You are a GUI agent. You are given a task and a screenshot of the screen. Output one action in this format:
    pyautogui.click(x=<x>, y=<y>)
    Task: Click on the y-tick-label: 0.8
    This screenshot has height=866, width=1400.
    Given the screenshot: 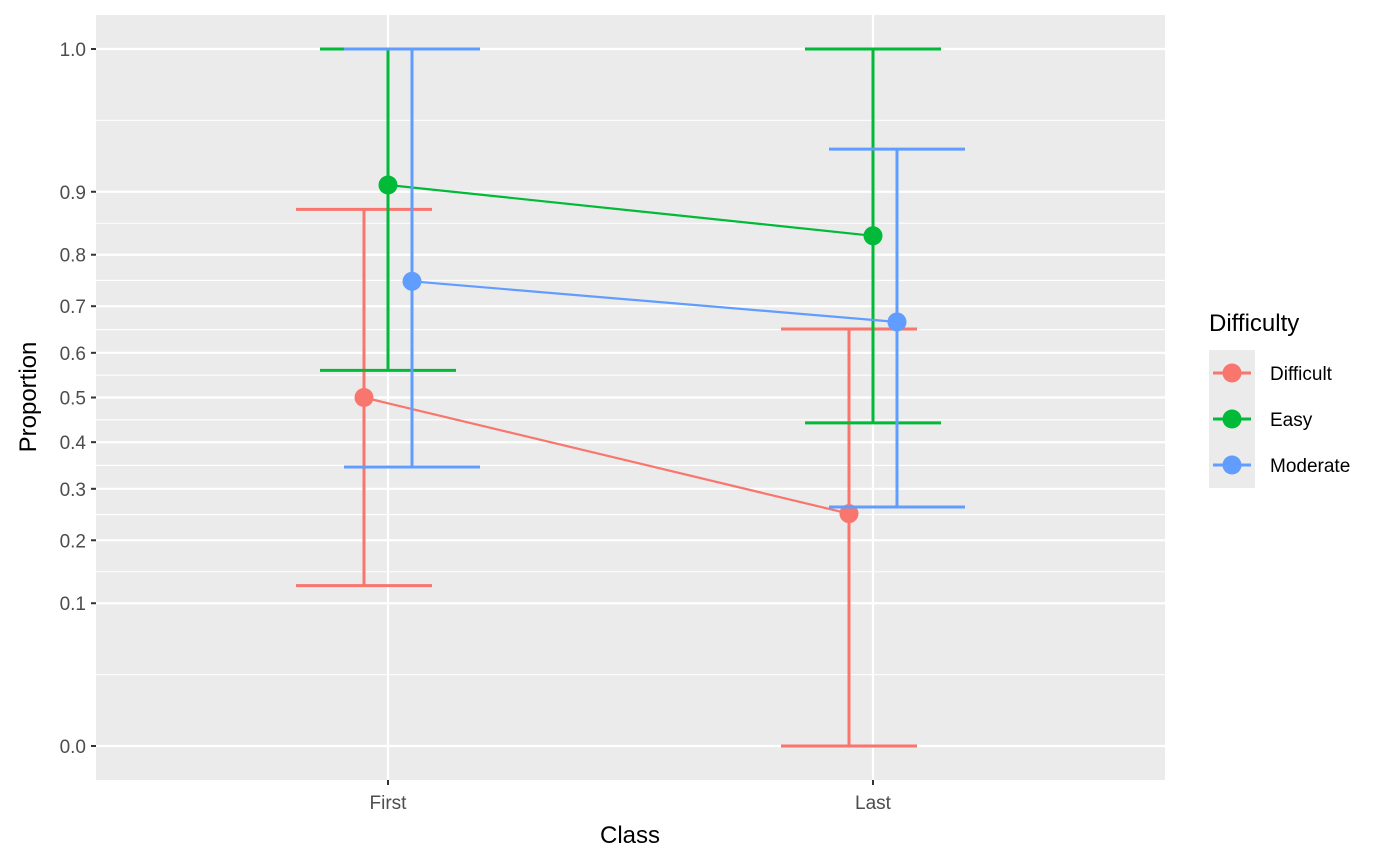 What is the action you would take?
    pyautogui.click(x=73, y=256)
    